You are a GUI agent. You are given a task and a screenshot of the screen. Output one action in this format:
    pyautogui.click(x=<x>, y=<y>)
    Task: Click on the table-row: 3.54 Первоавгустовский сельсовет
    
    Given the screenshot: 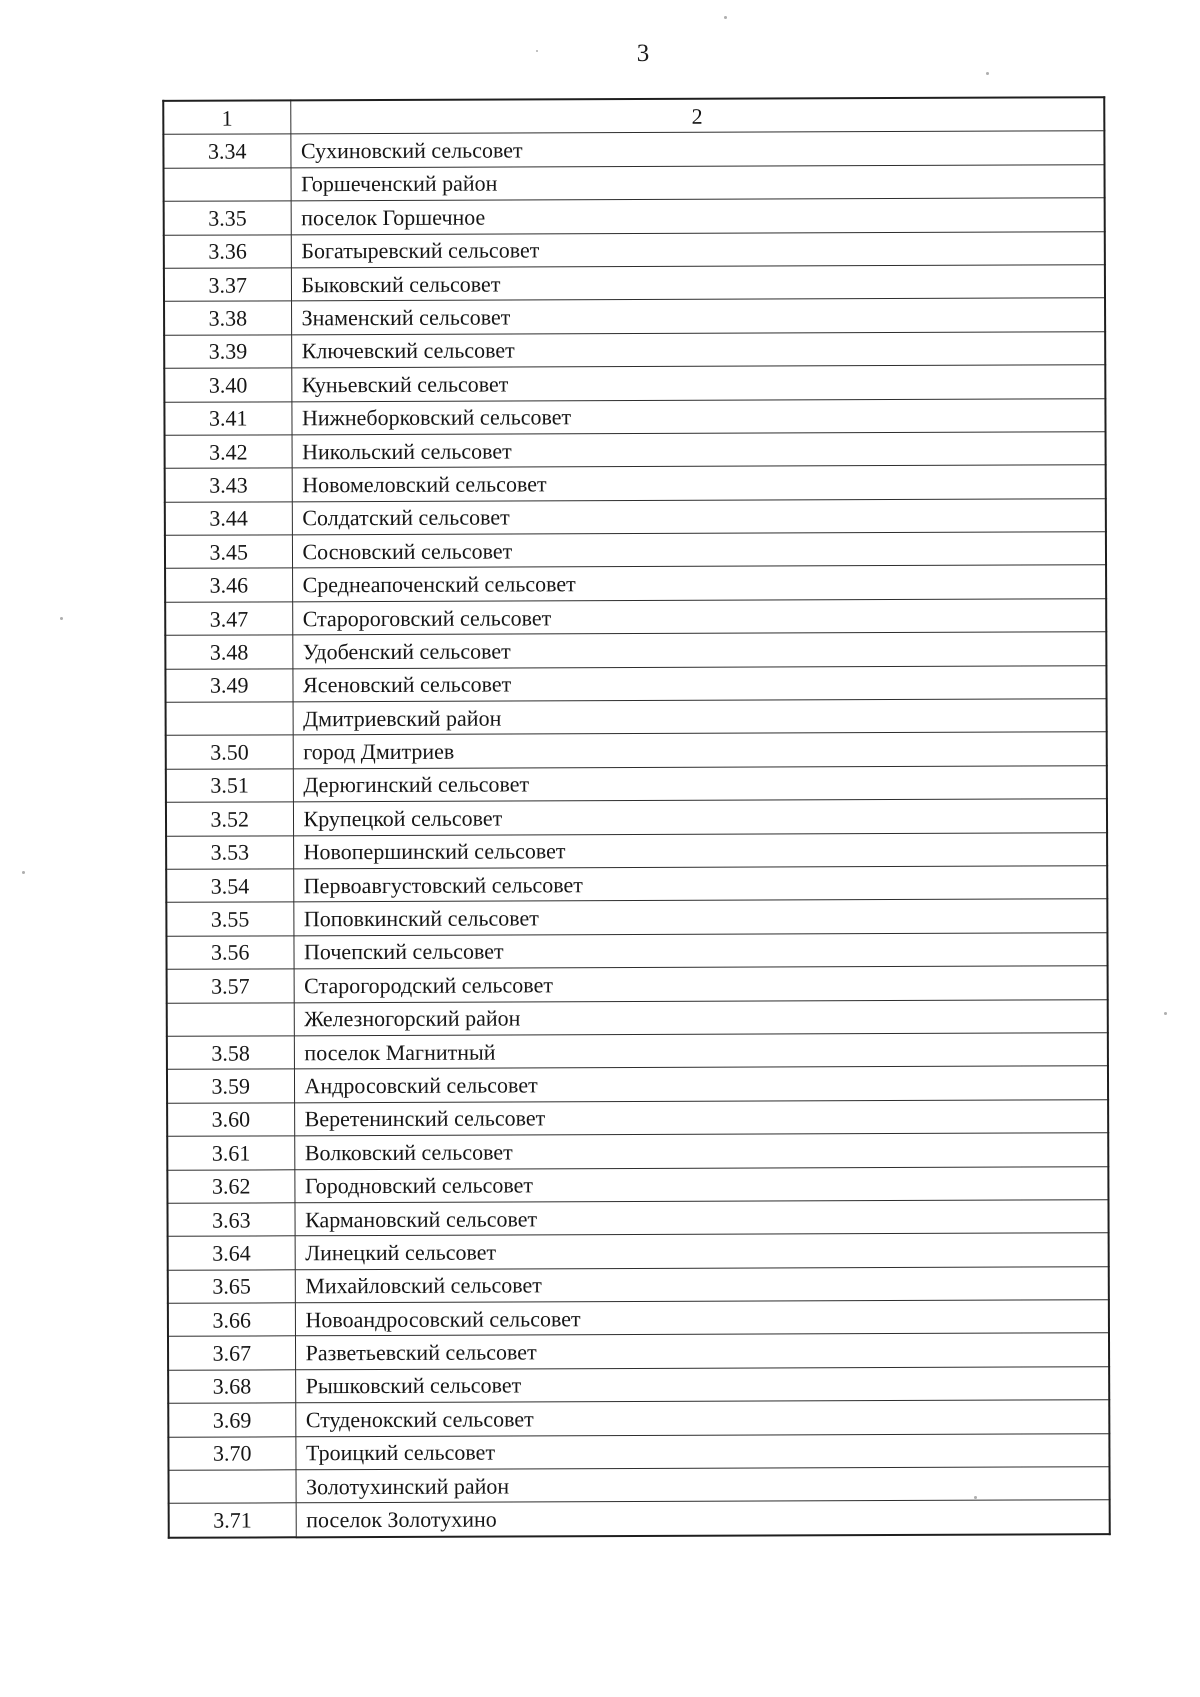 What is the action you would take?
    pyautogui.click(x=637, y=884)
    